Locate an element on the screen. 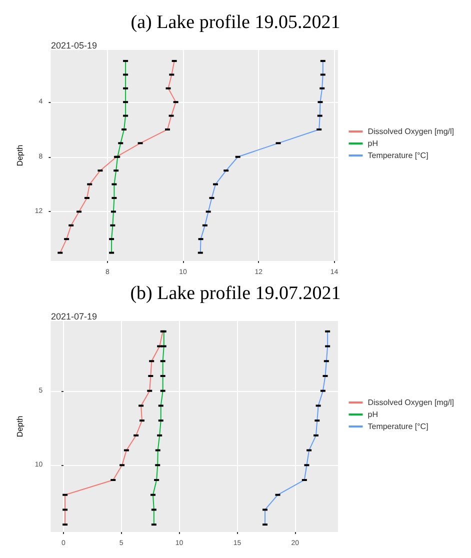  chart-subtitle: 2021-07-19 is located at coordinates (74, 317).